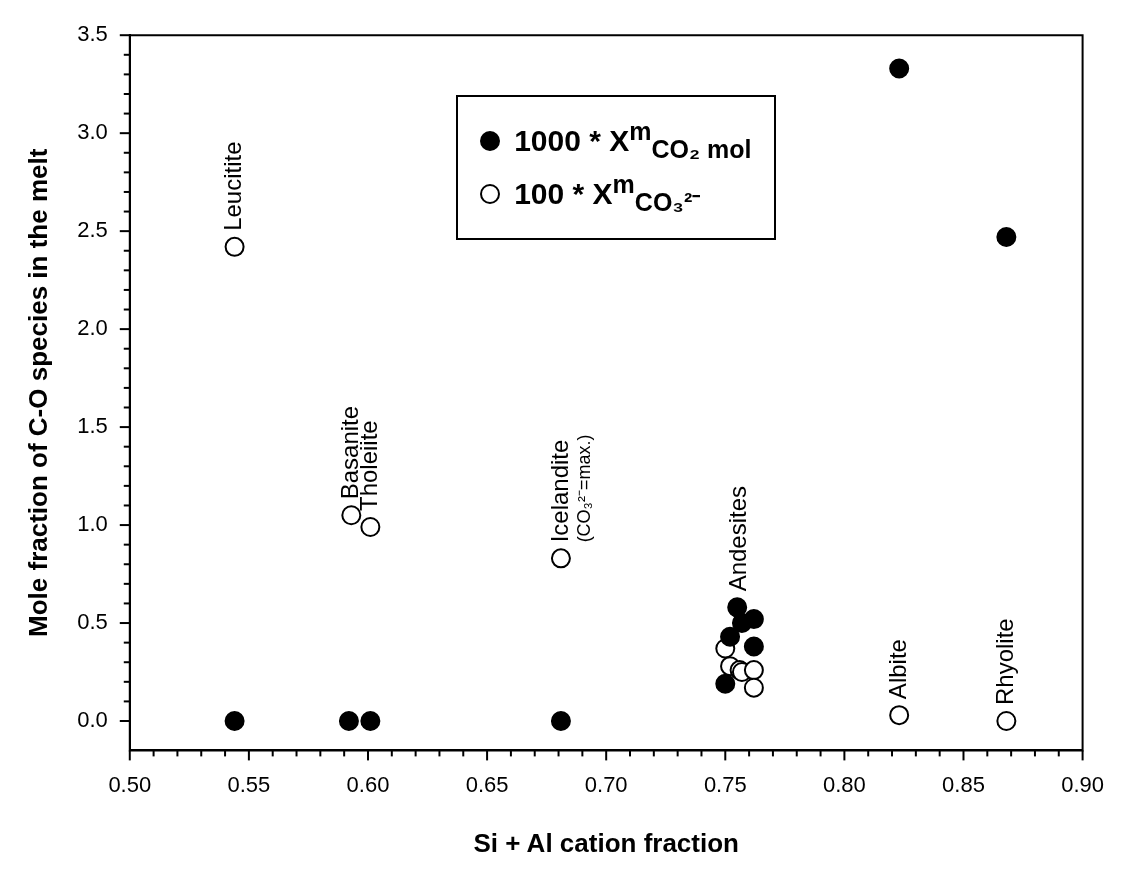 The width and height of the screenshot is (1130, 881). Describe the element at coordinates (487, 784) in the screenshot. I see `x-tick-label: 0.65` at that location.